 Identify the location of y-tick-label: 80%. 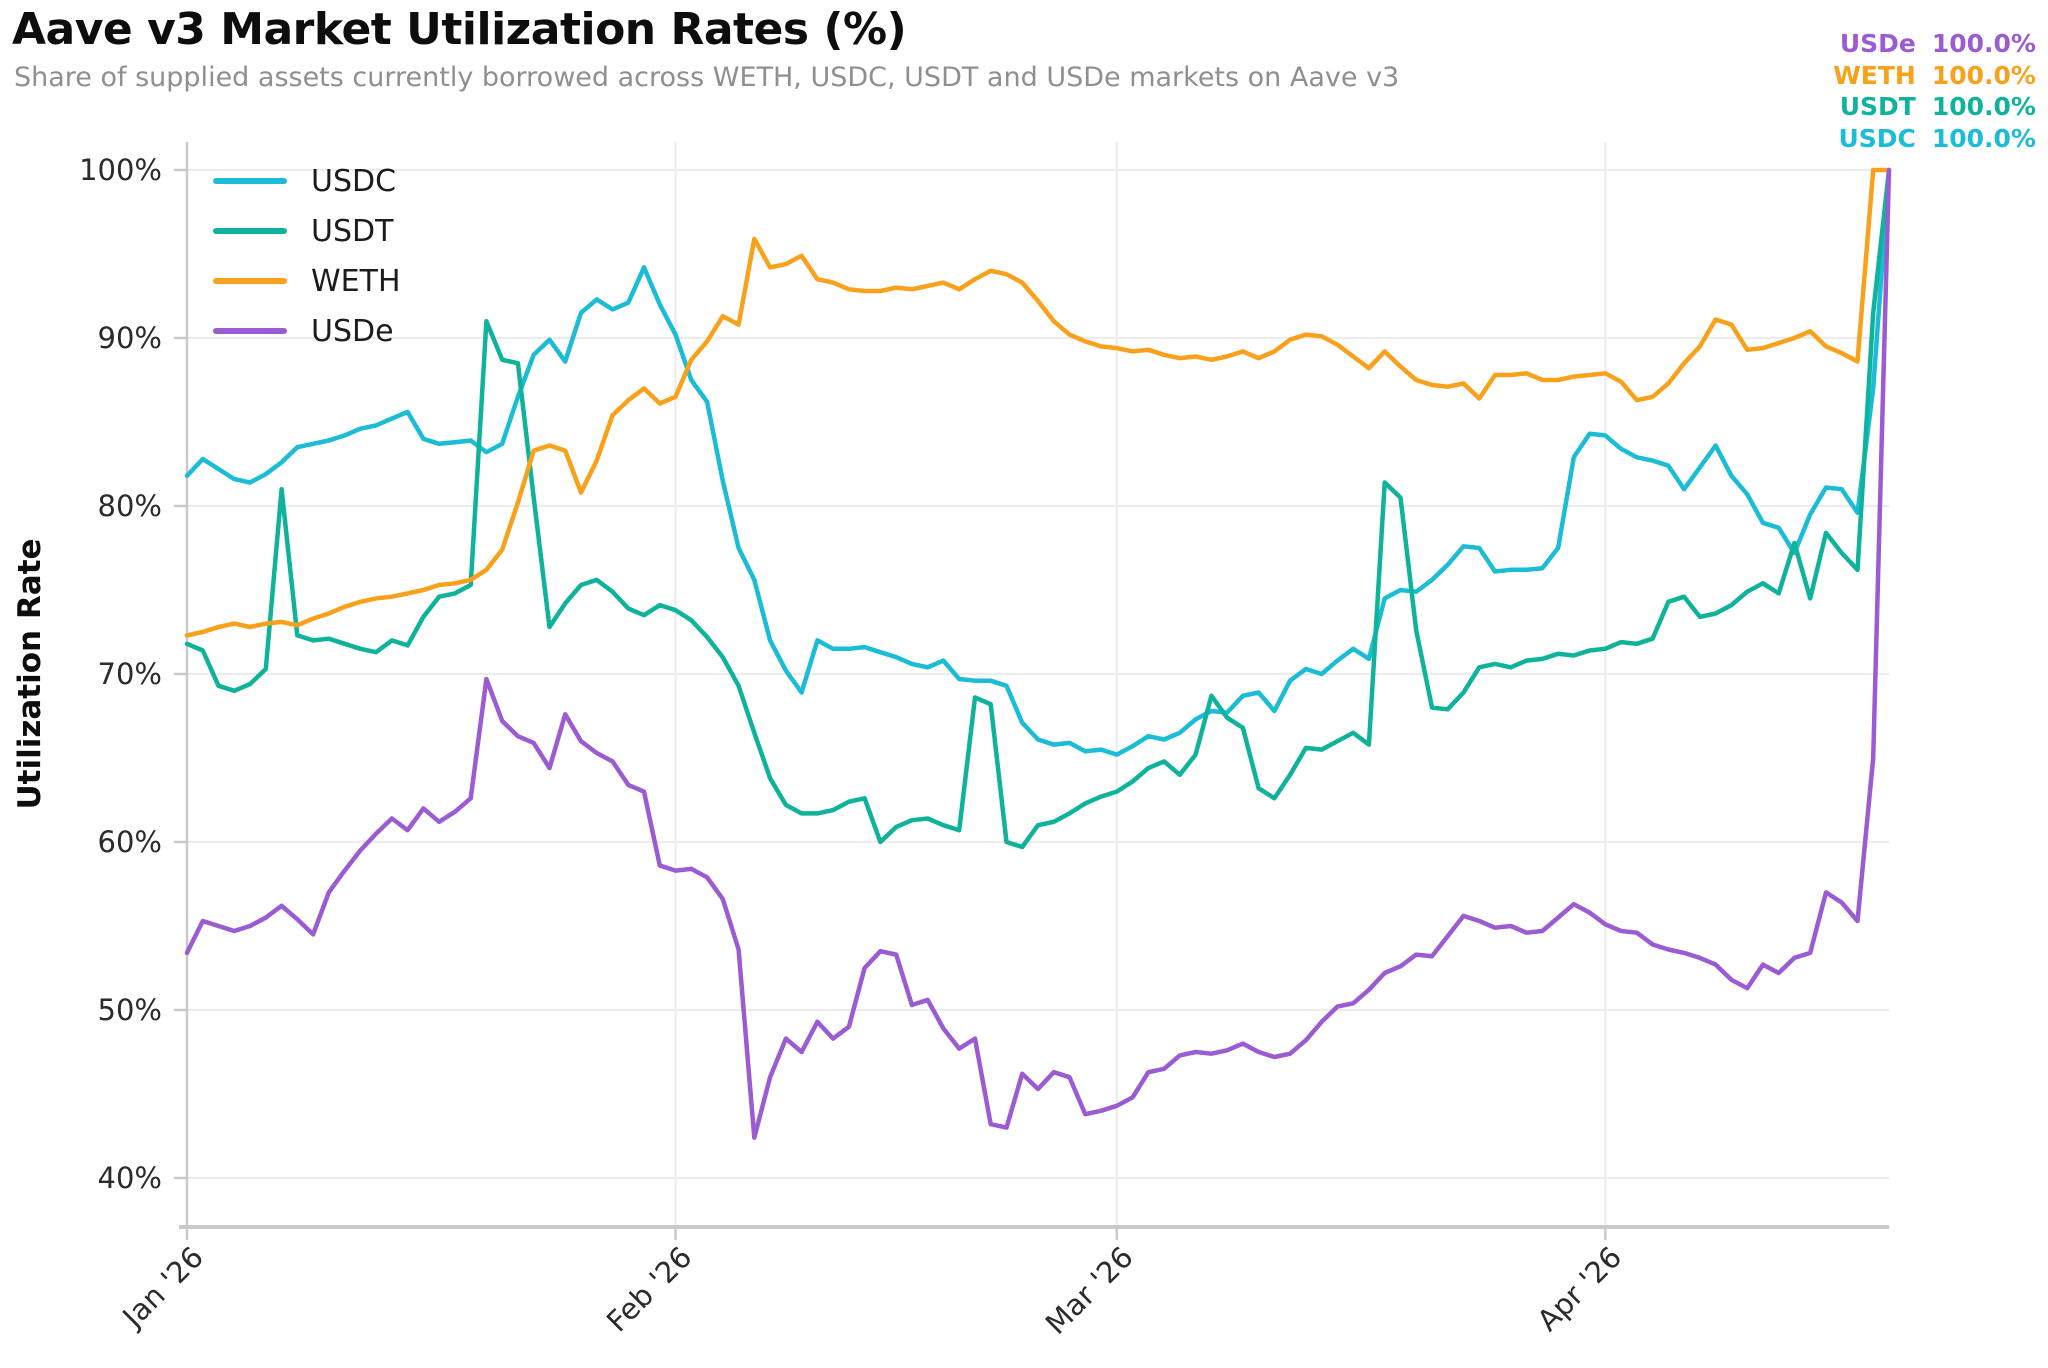
(130, 506).